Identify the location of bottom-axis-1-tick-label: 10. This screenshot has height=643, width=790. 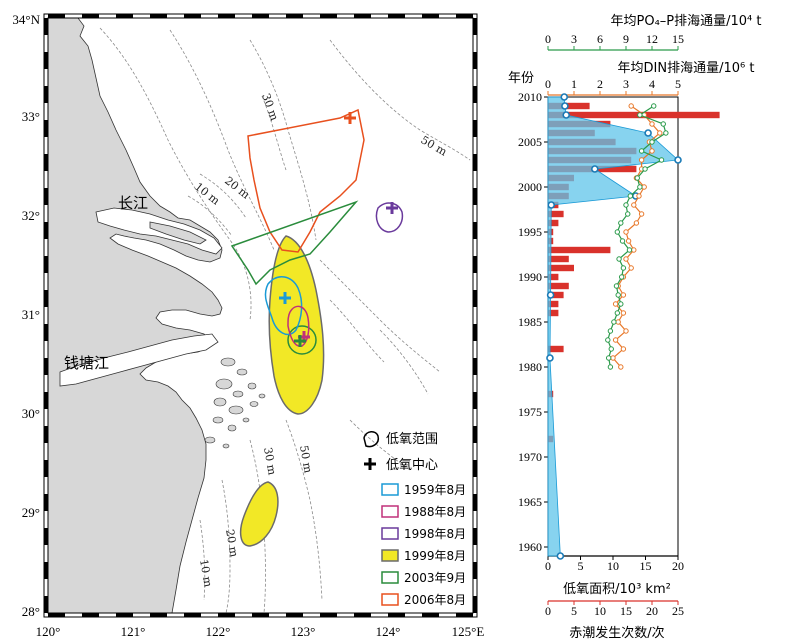
(613, 566).